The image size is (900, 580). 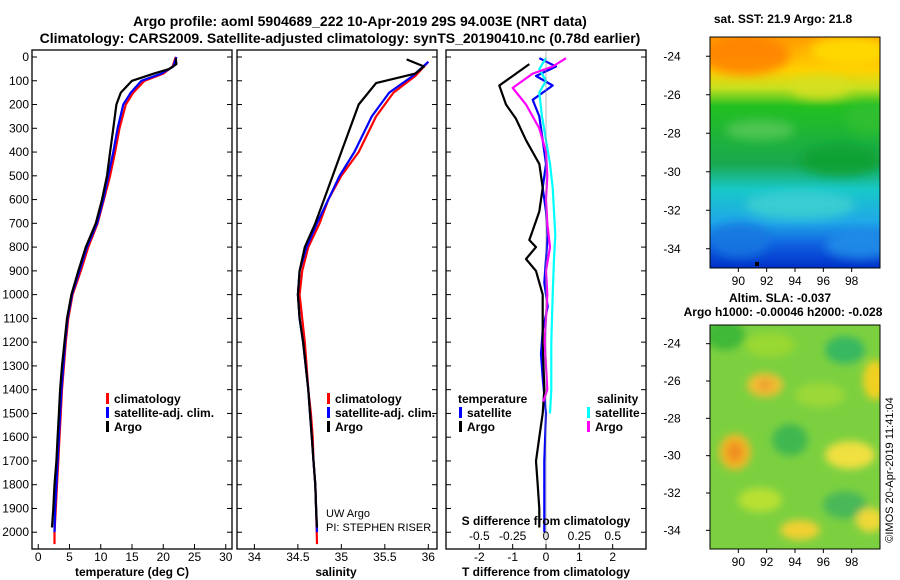 I want to click on s-difference-ticks: -0.5 -0.25 0 0.25 0.5, so click(x=545, y=536).